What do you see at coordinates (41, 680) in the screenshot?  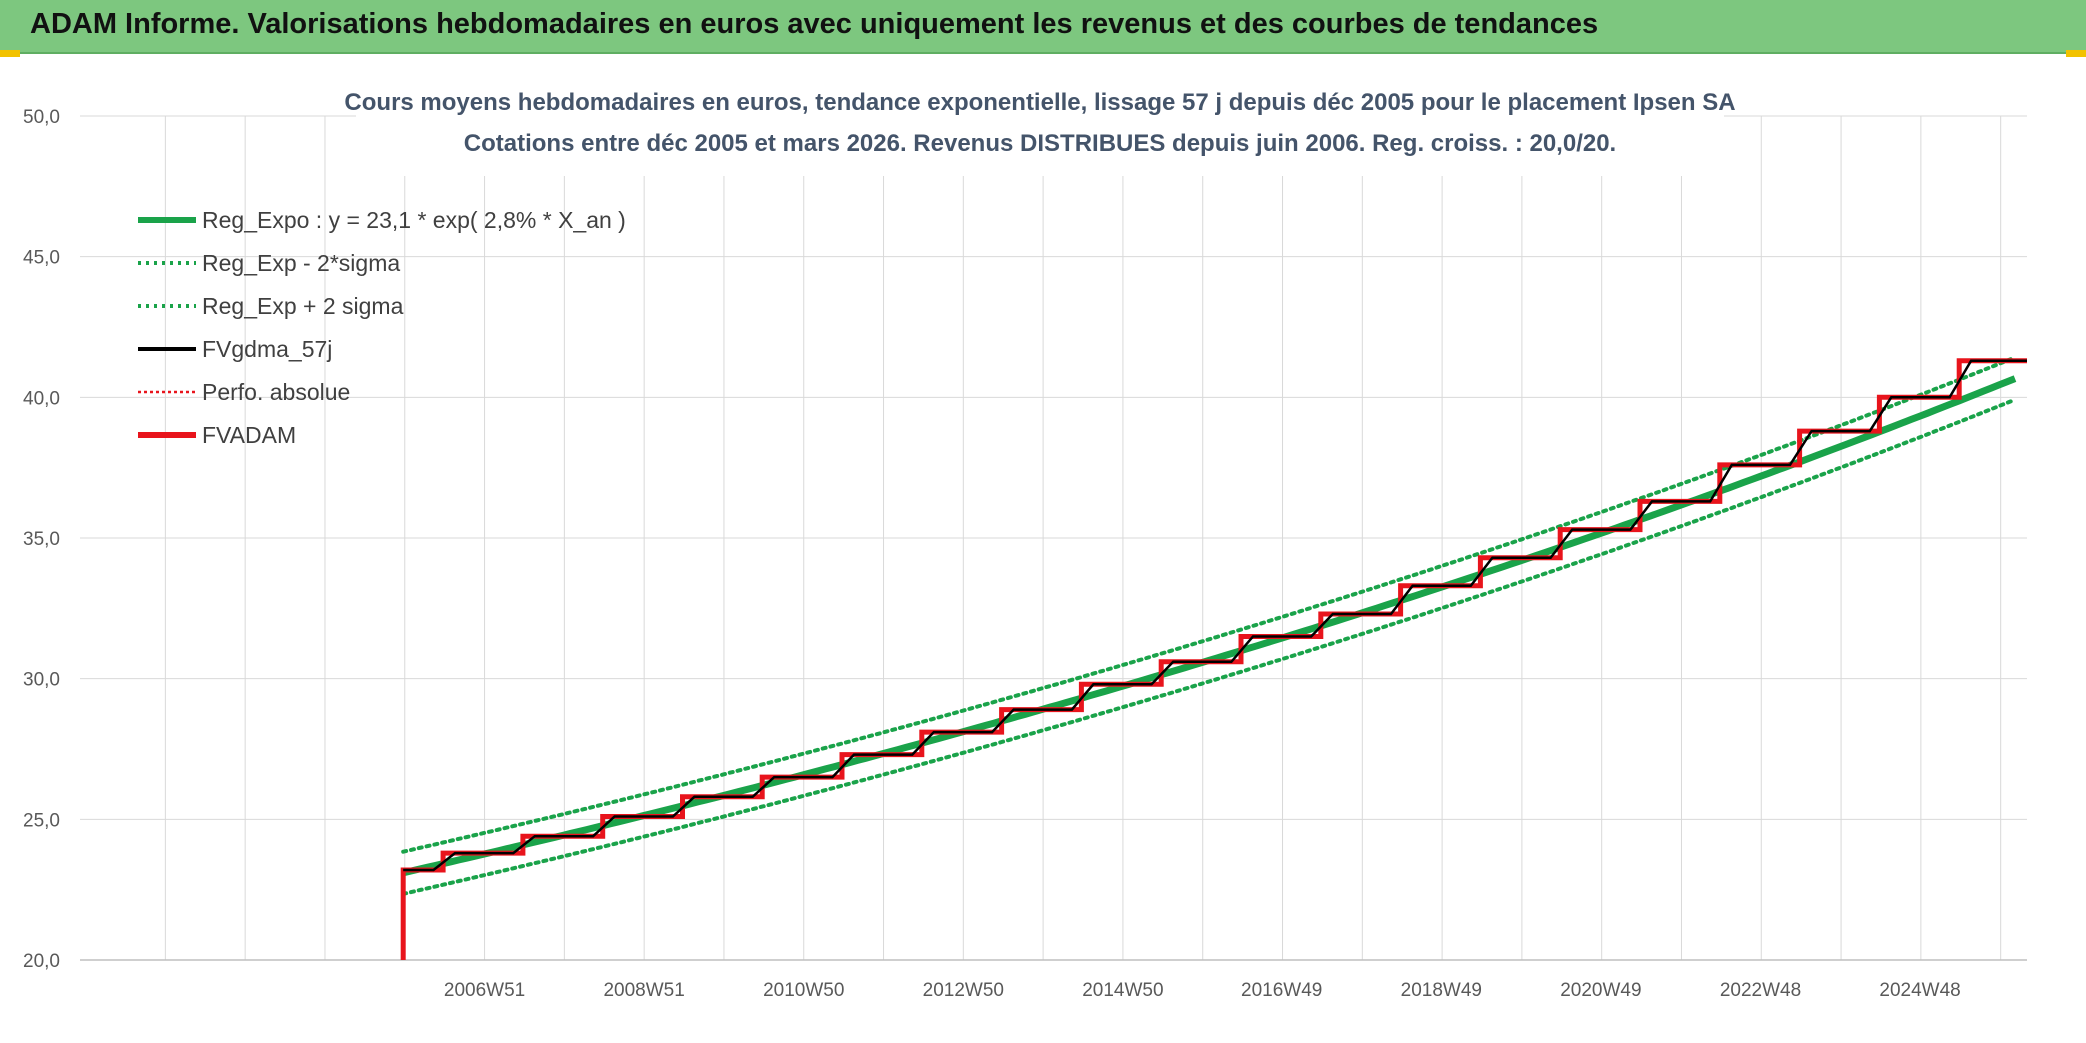 I see `y-tick-label: 30,0` at bounding box center [41, 680].